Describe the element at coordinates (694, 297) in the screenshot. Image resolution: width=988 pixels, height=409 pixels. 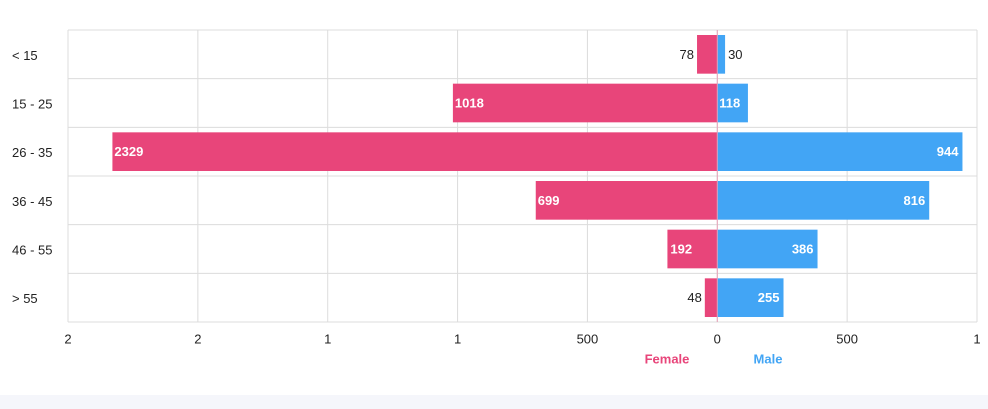
I see `data-label: 48` at that location.